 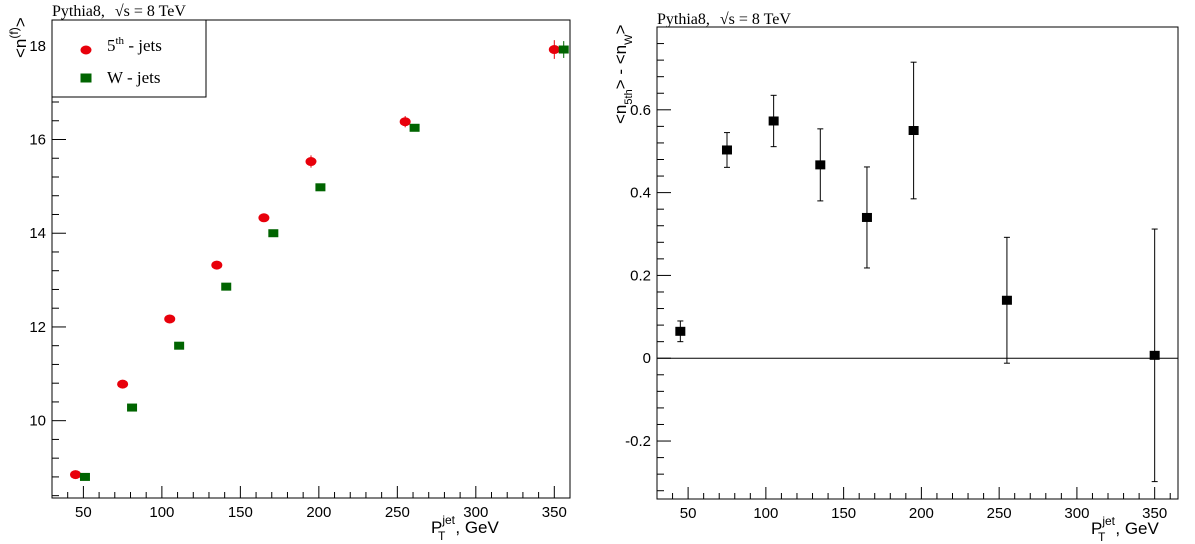 I want to click on legend-label-5th-jets: 5th - jets, so click(x=134, y=45).